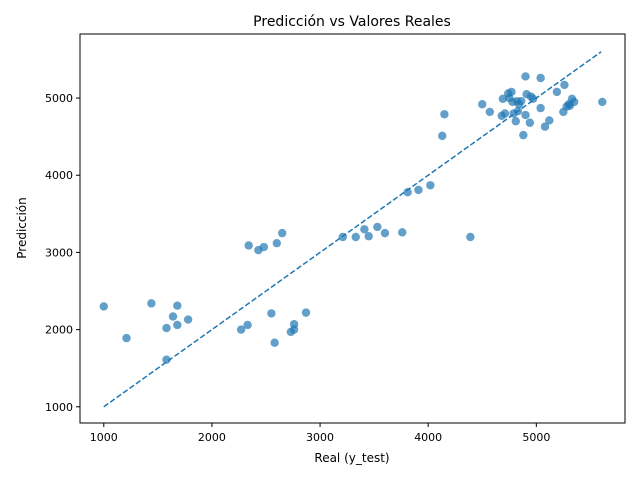  Describe the element at coordinates (59, 407) in the screenshot. I see `y-tick-label: 1000` at that location.